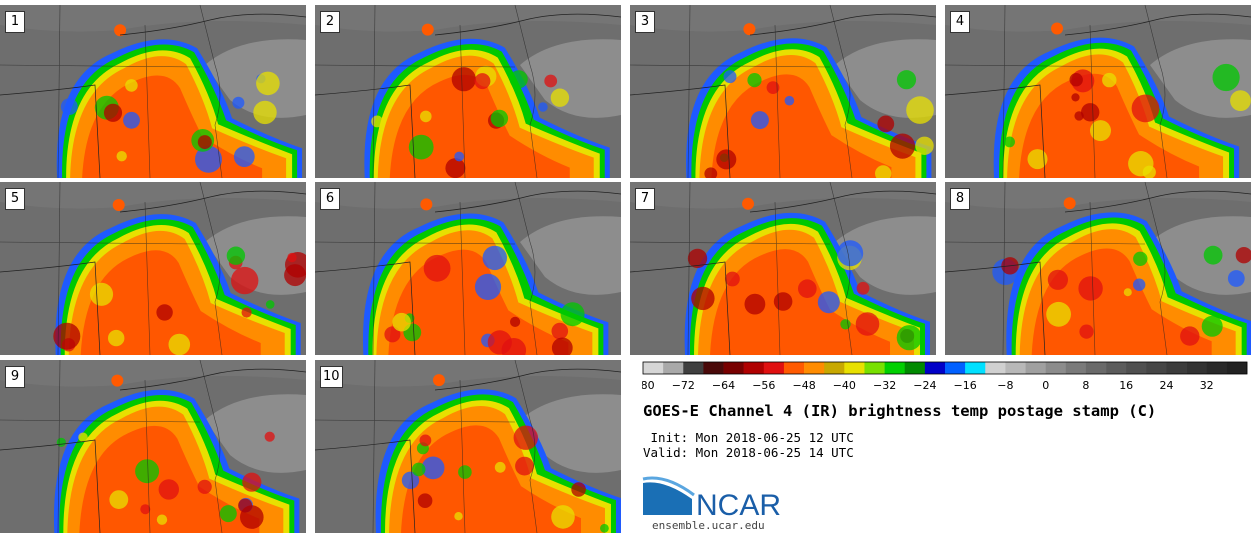 The image size is (1260, 533). I want to click on map-panel: 7, so click(783, 268).